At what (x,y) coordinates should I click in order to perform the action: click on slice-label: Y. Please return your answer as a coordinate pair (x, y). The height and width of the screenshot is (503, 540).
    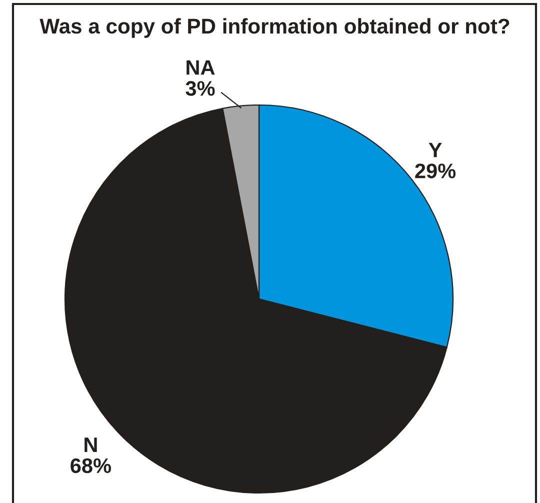
    Looking at the image, I should click on (435, 150).